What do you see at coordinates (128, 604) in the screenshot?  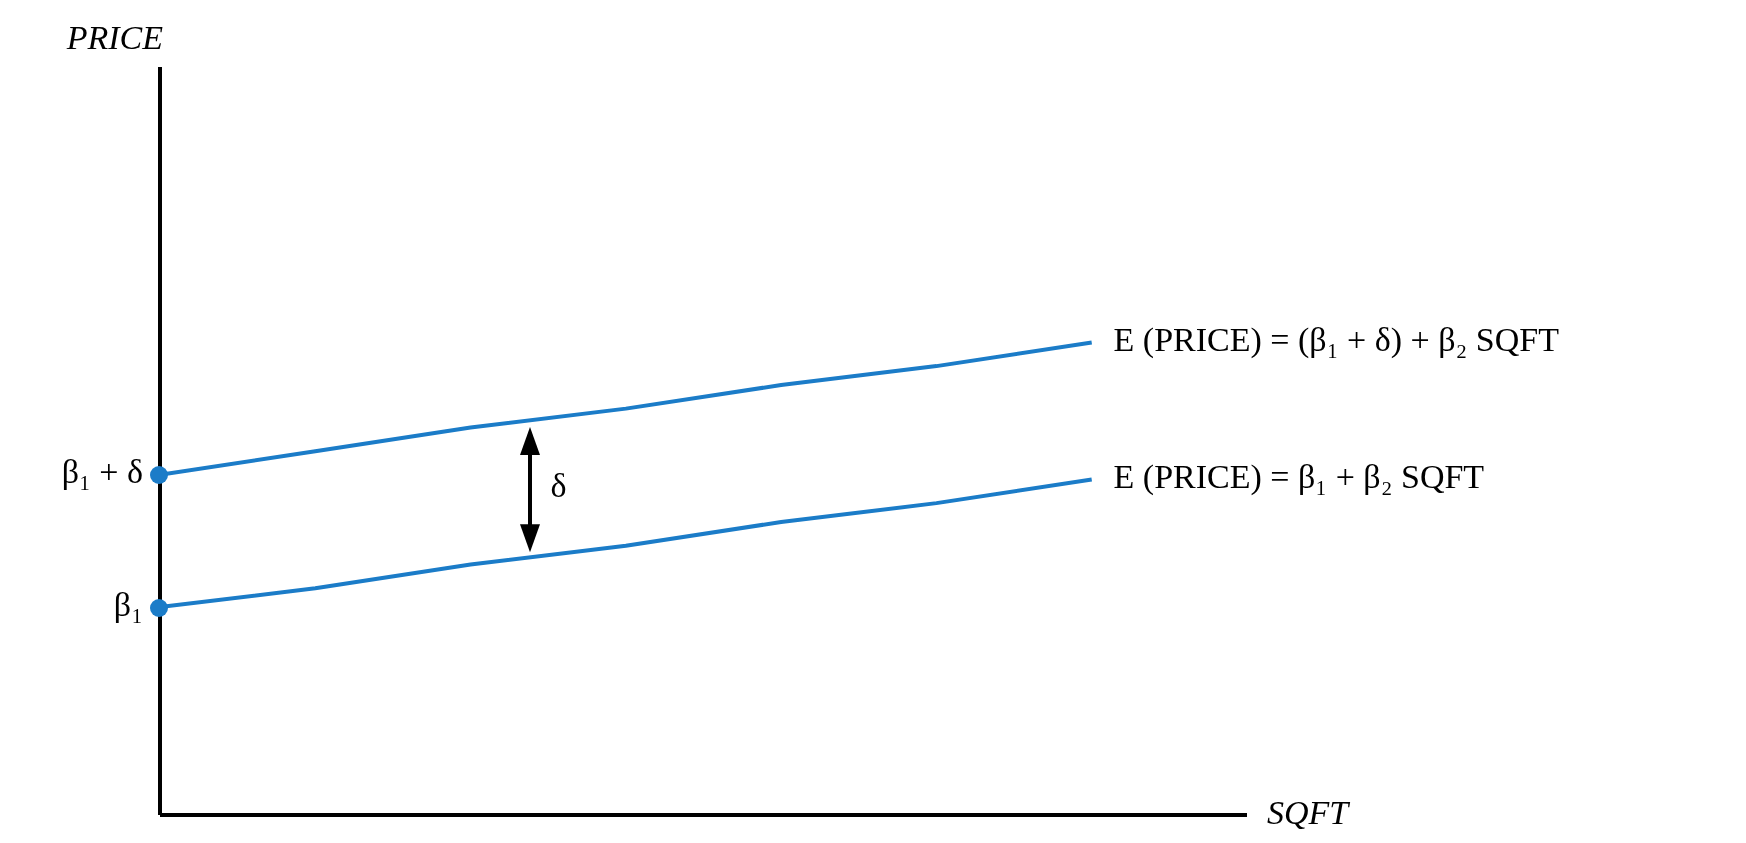 I see `text: β₁` at bounding box center [128, 604].